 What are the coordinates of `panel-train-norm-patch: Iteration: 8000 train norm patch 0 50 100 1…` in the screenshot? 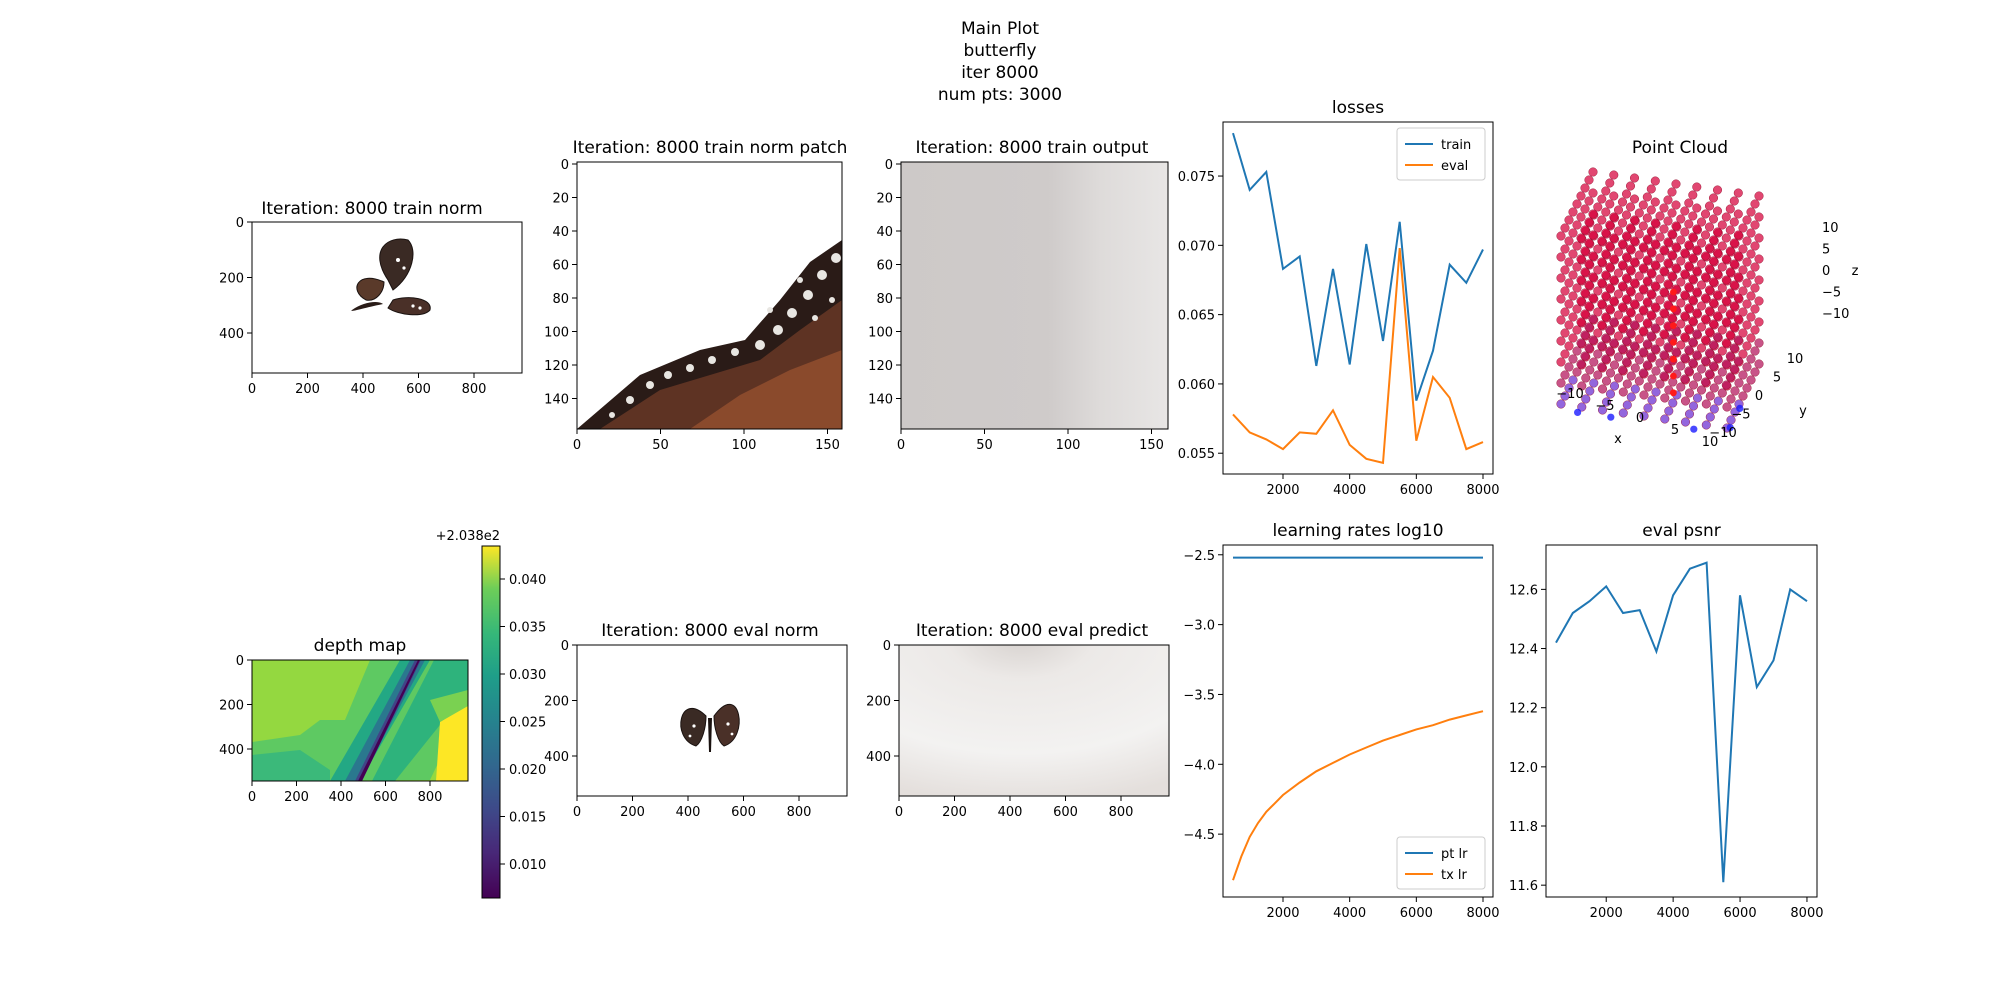 It's located at (695, 295).